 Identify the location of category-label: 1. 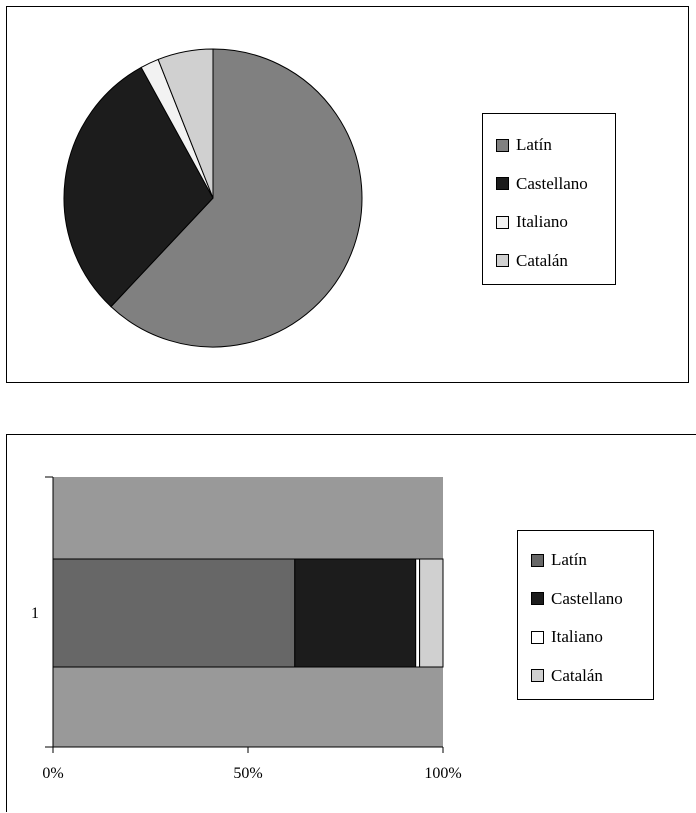
(35, 613).